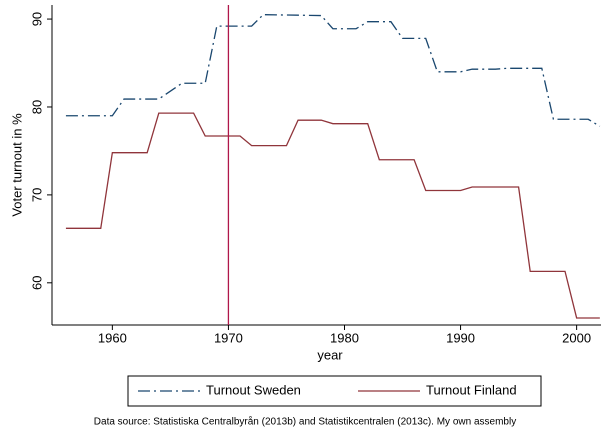 This screenshot has height=435, width=601. What do you see at coordinates (471, 389) in the screenshot?
I see `legend-label: Turnout Finland` at bounding box center [471, 389].